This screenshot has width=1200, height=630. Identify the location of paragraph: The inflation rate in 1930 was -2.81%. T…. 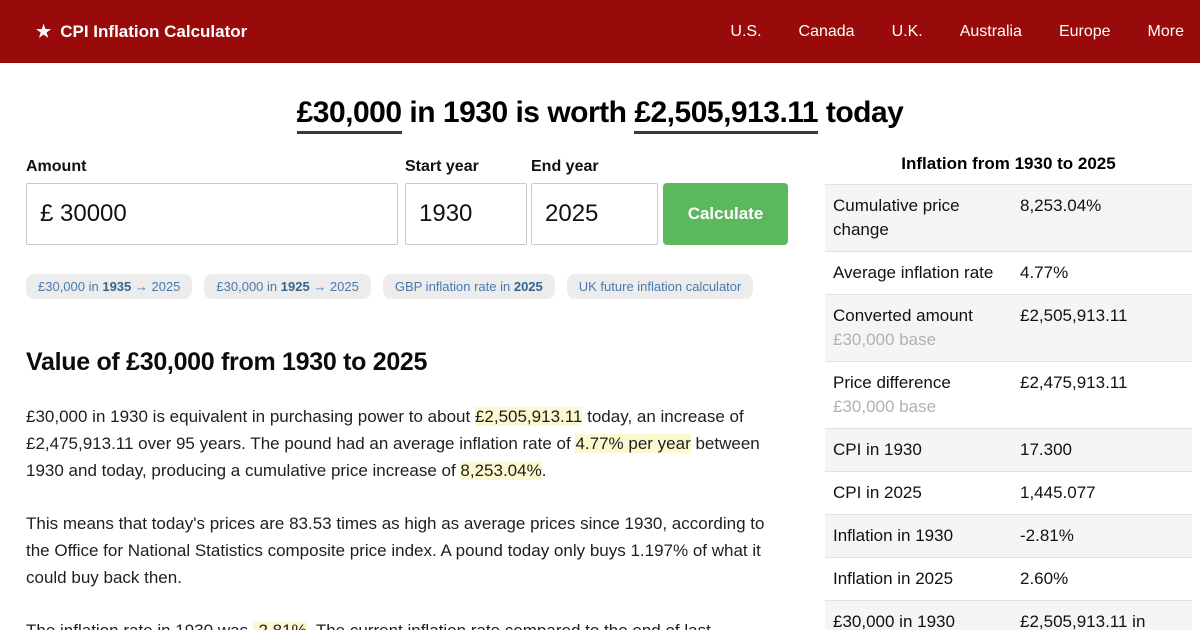
(407, 623).